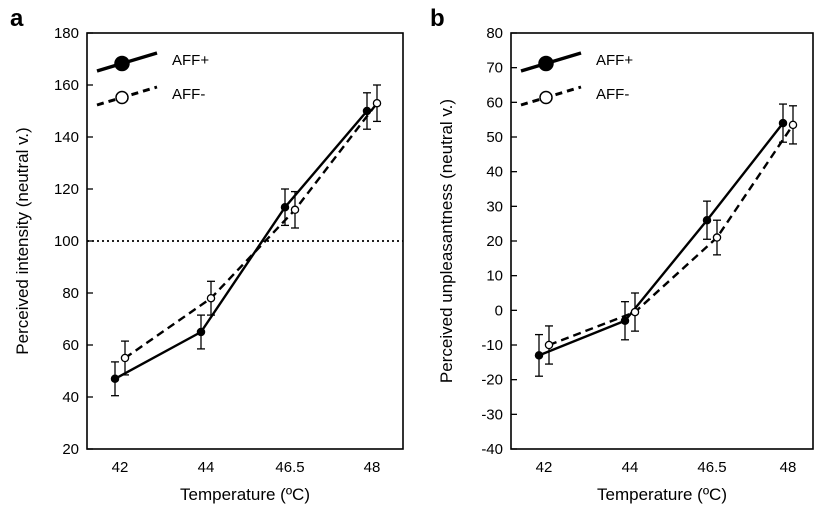 The width and height of the screenshot is (816, 510). I want to click on y-tick-label: 10, so click(494, 276).